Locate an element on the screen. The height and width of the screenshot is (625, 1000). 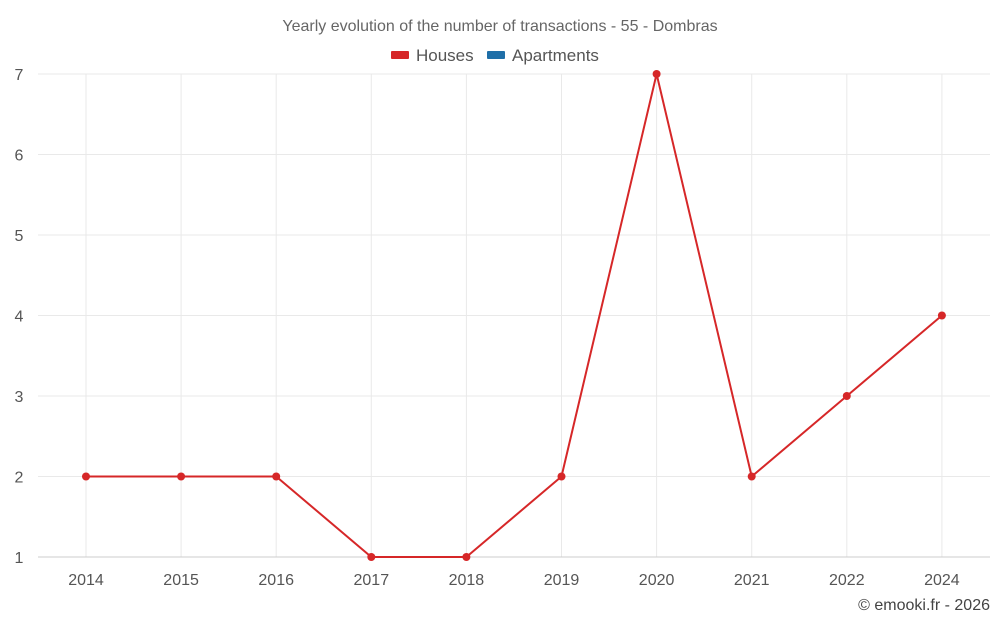
credit-text: © emooki.fr - 2026 is located at coordinates (924, 605).